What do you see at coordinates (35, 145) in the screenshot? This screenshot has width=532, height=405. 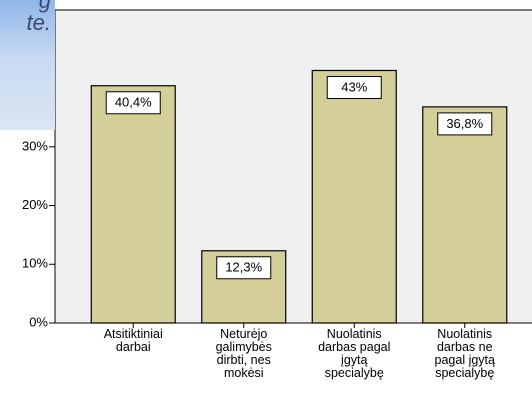 I see `y-tick-label: 30%` at bounding box center [35, 145].